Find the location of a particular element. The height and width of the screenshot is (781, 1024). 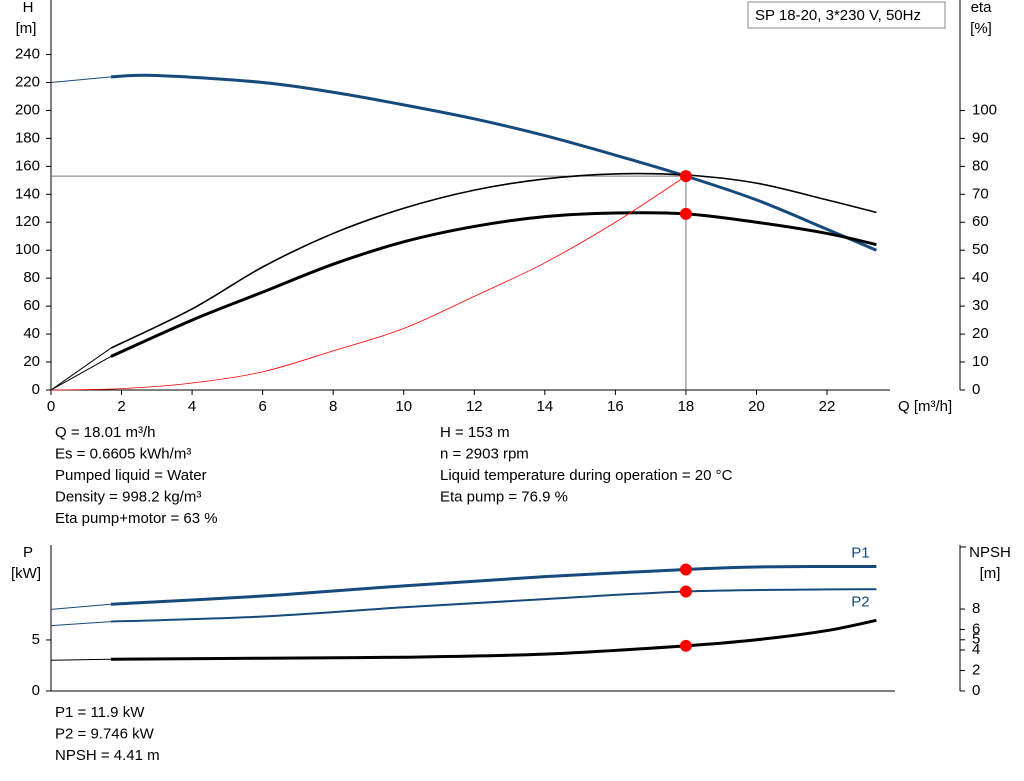

y2-tick-label: 2 is located at coordinates (976, 669).